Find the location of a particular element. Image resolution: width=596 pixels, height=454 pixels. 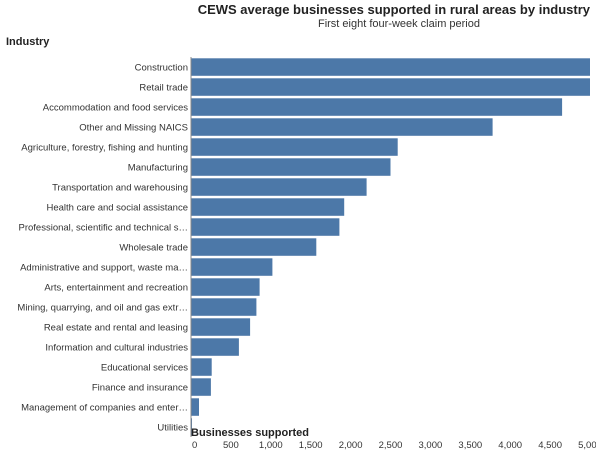

bar-educational-services is located at coordinates (201, 367).